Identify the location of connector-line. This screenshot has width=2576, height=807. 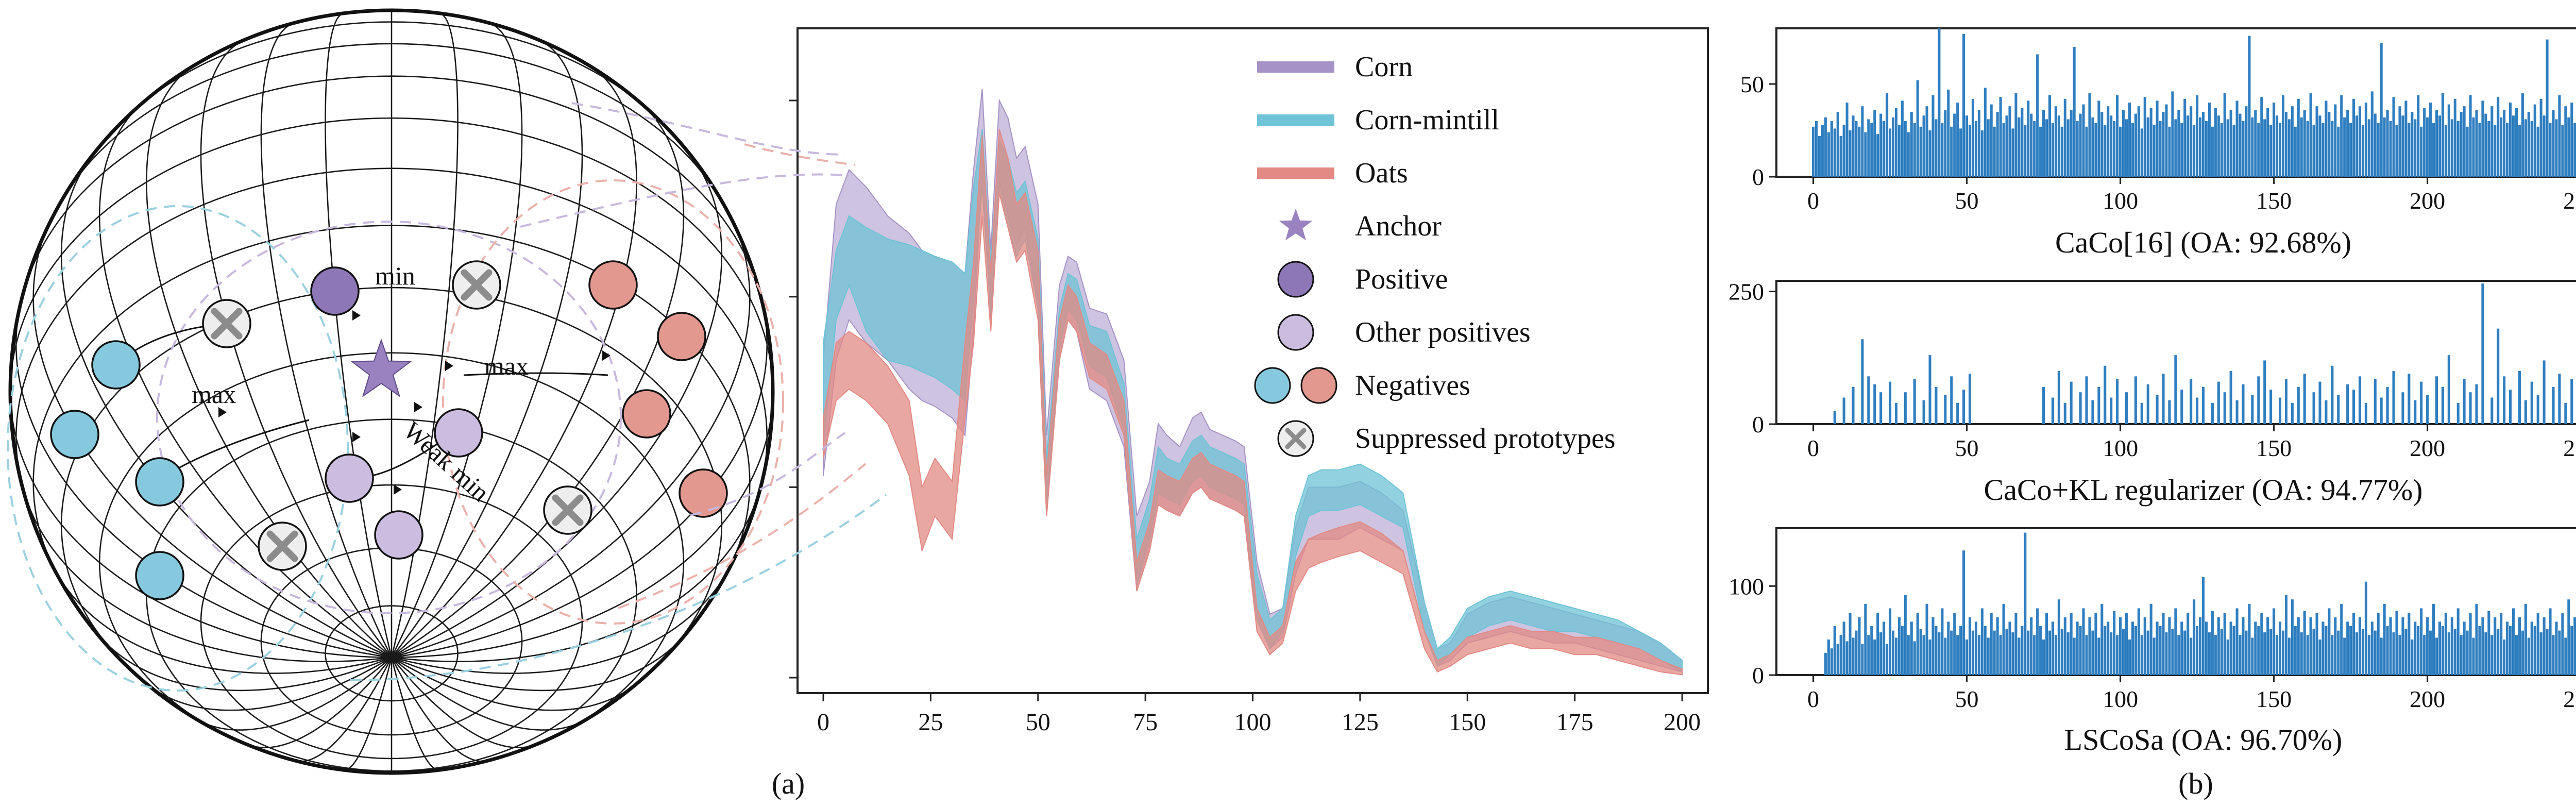
(535, 374).